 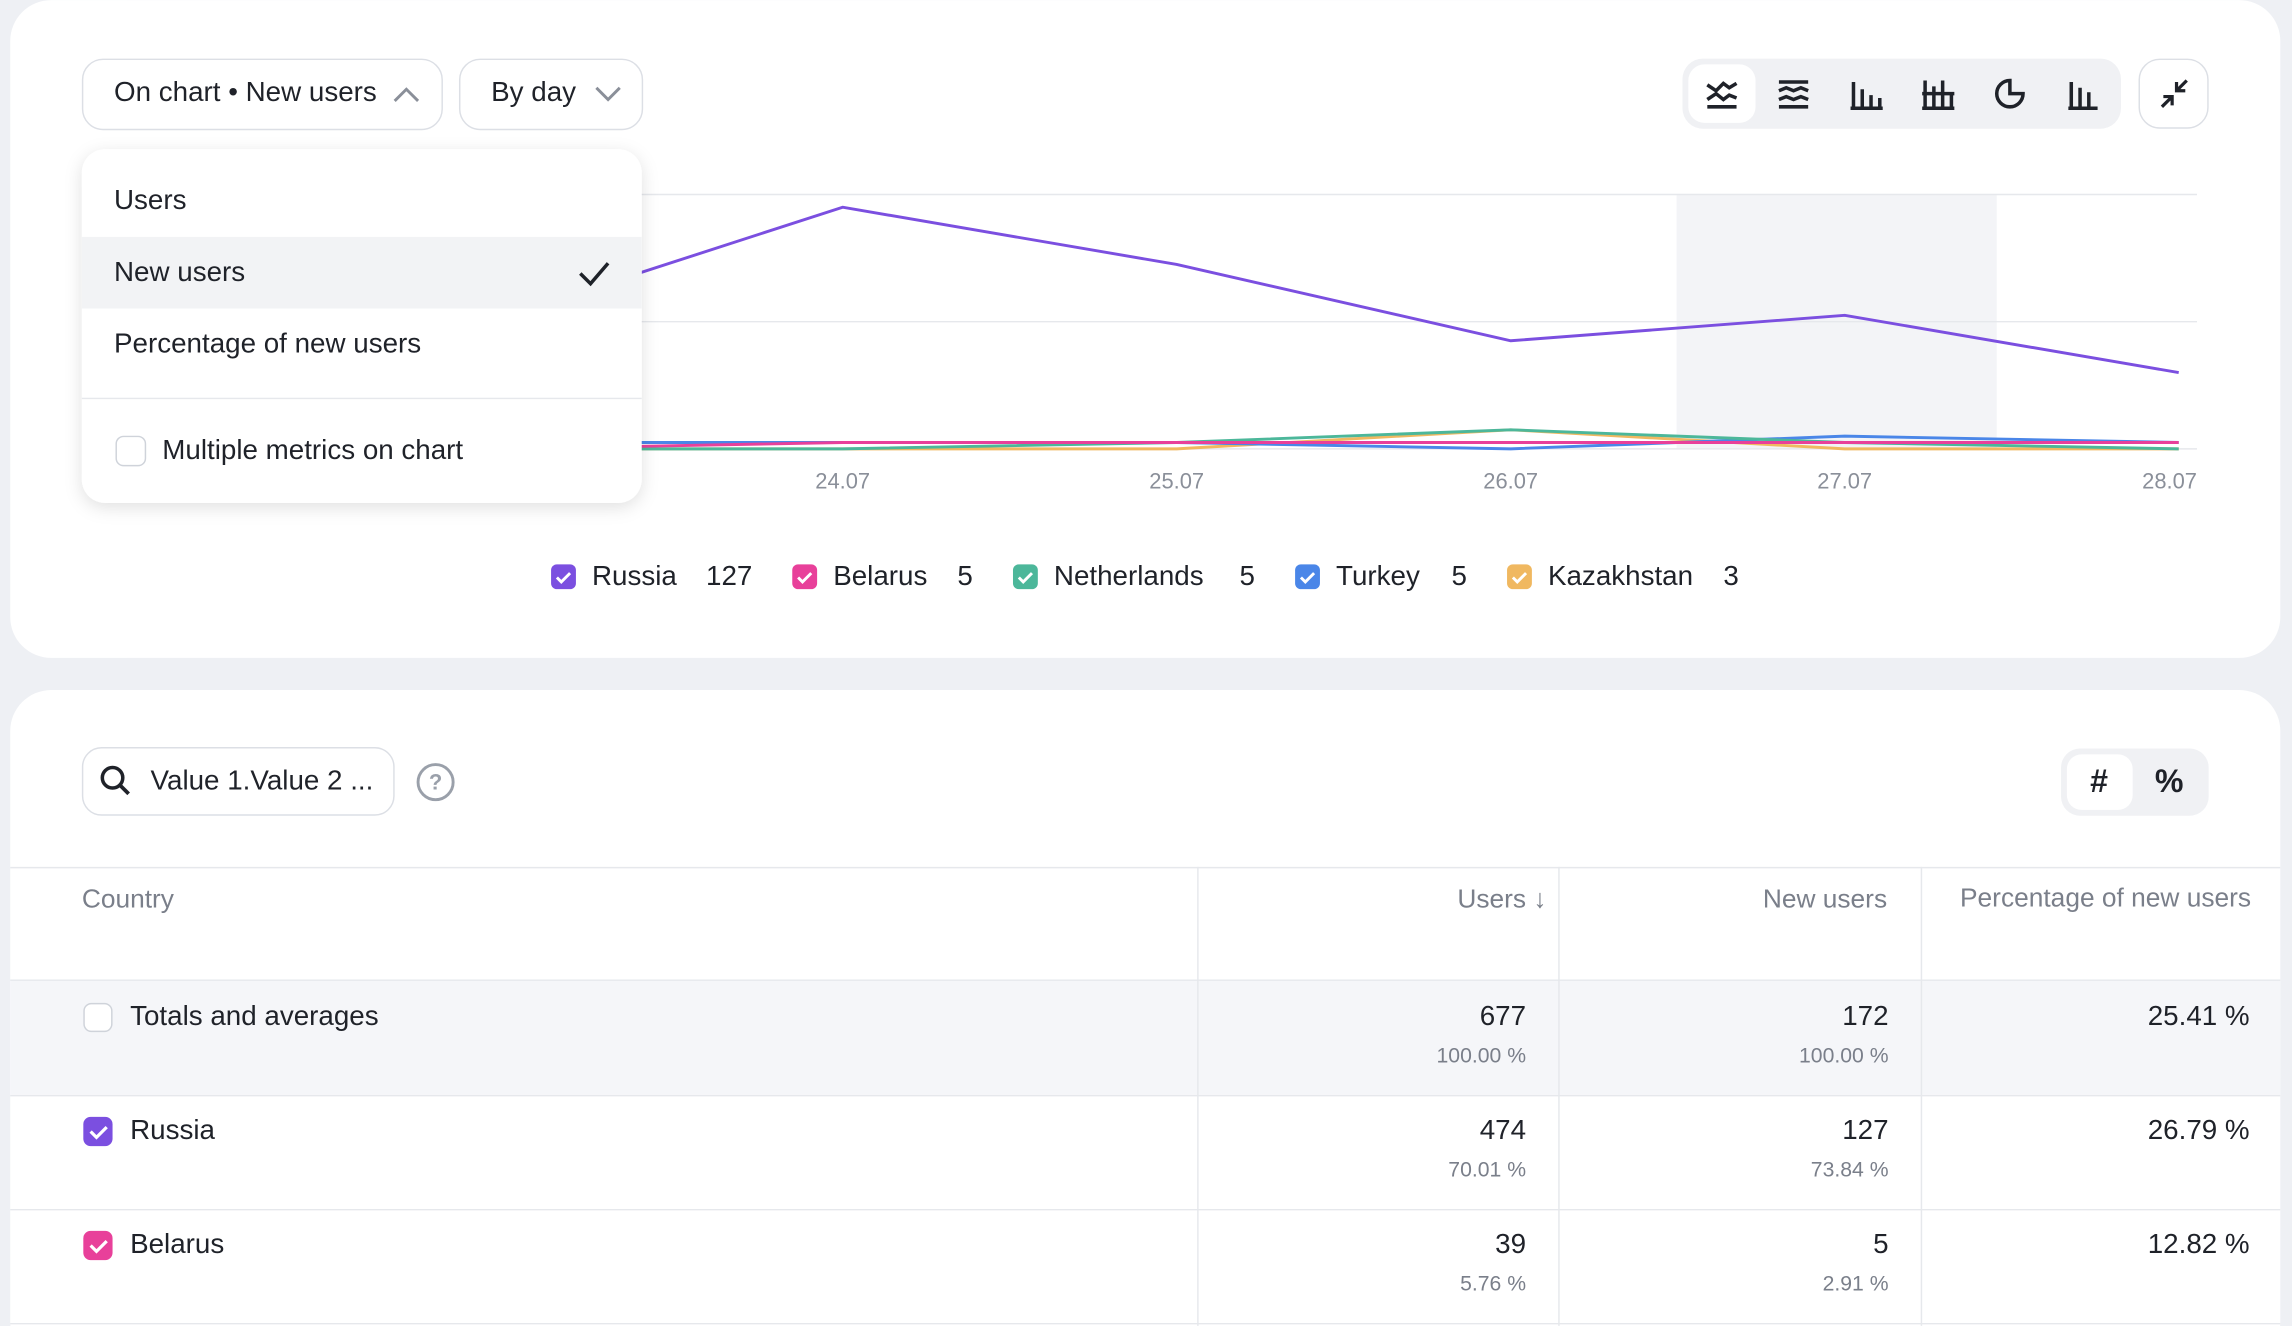 What do you see at coordinates (312, 449) in the screenshot?
I see `checkbox-label: Multiple metrics on chart` at bounding box center [312, 449].